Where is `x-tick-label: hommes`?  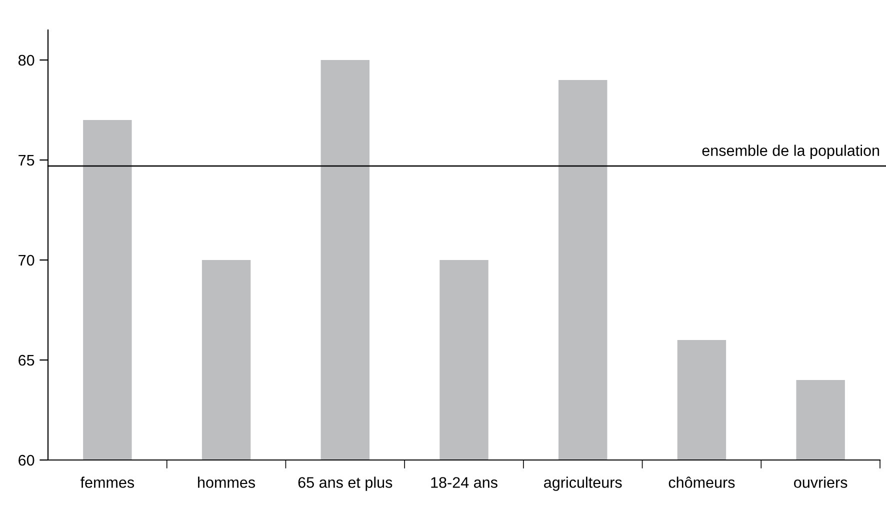 x-tick-label: hommes is located at coordinates (227, 482).